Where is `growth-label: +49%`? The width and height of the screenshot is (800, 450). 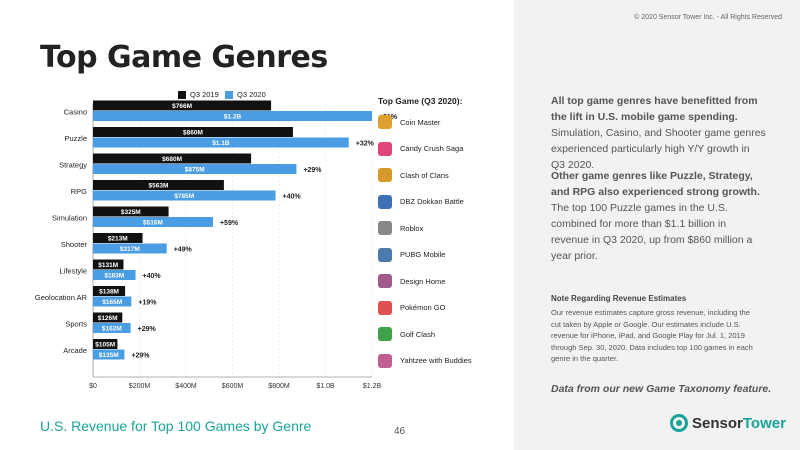
growth-label: +49% is located at coordinates (183, 250).